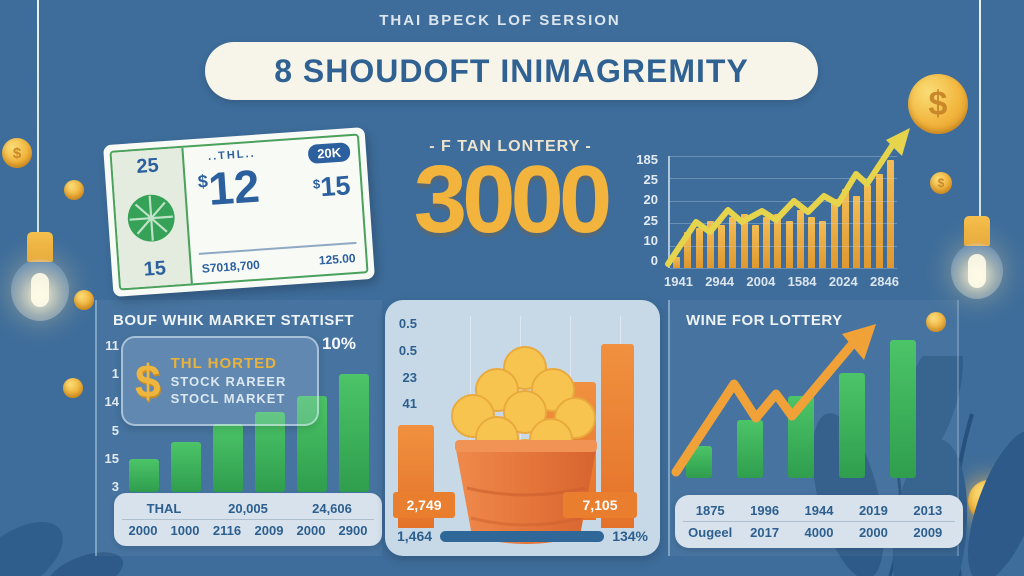 The width and height of the screenshot is (1024, 576). I want to click on stats-table: THAL 20,005 24,606 2000 1000 2116 2009 2000 2900, so click(248, 519).